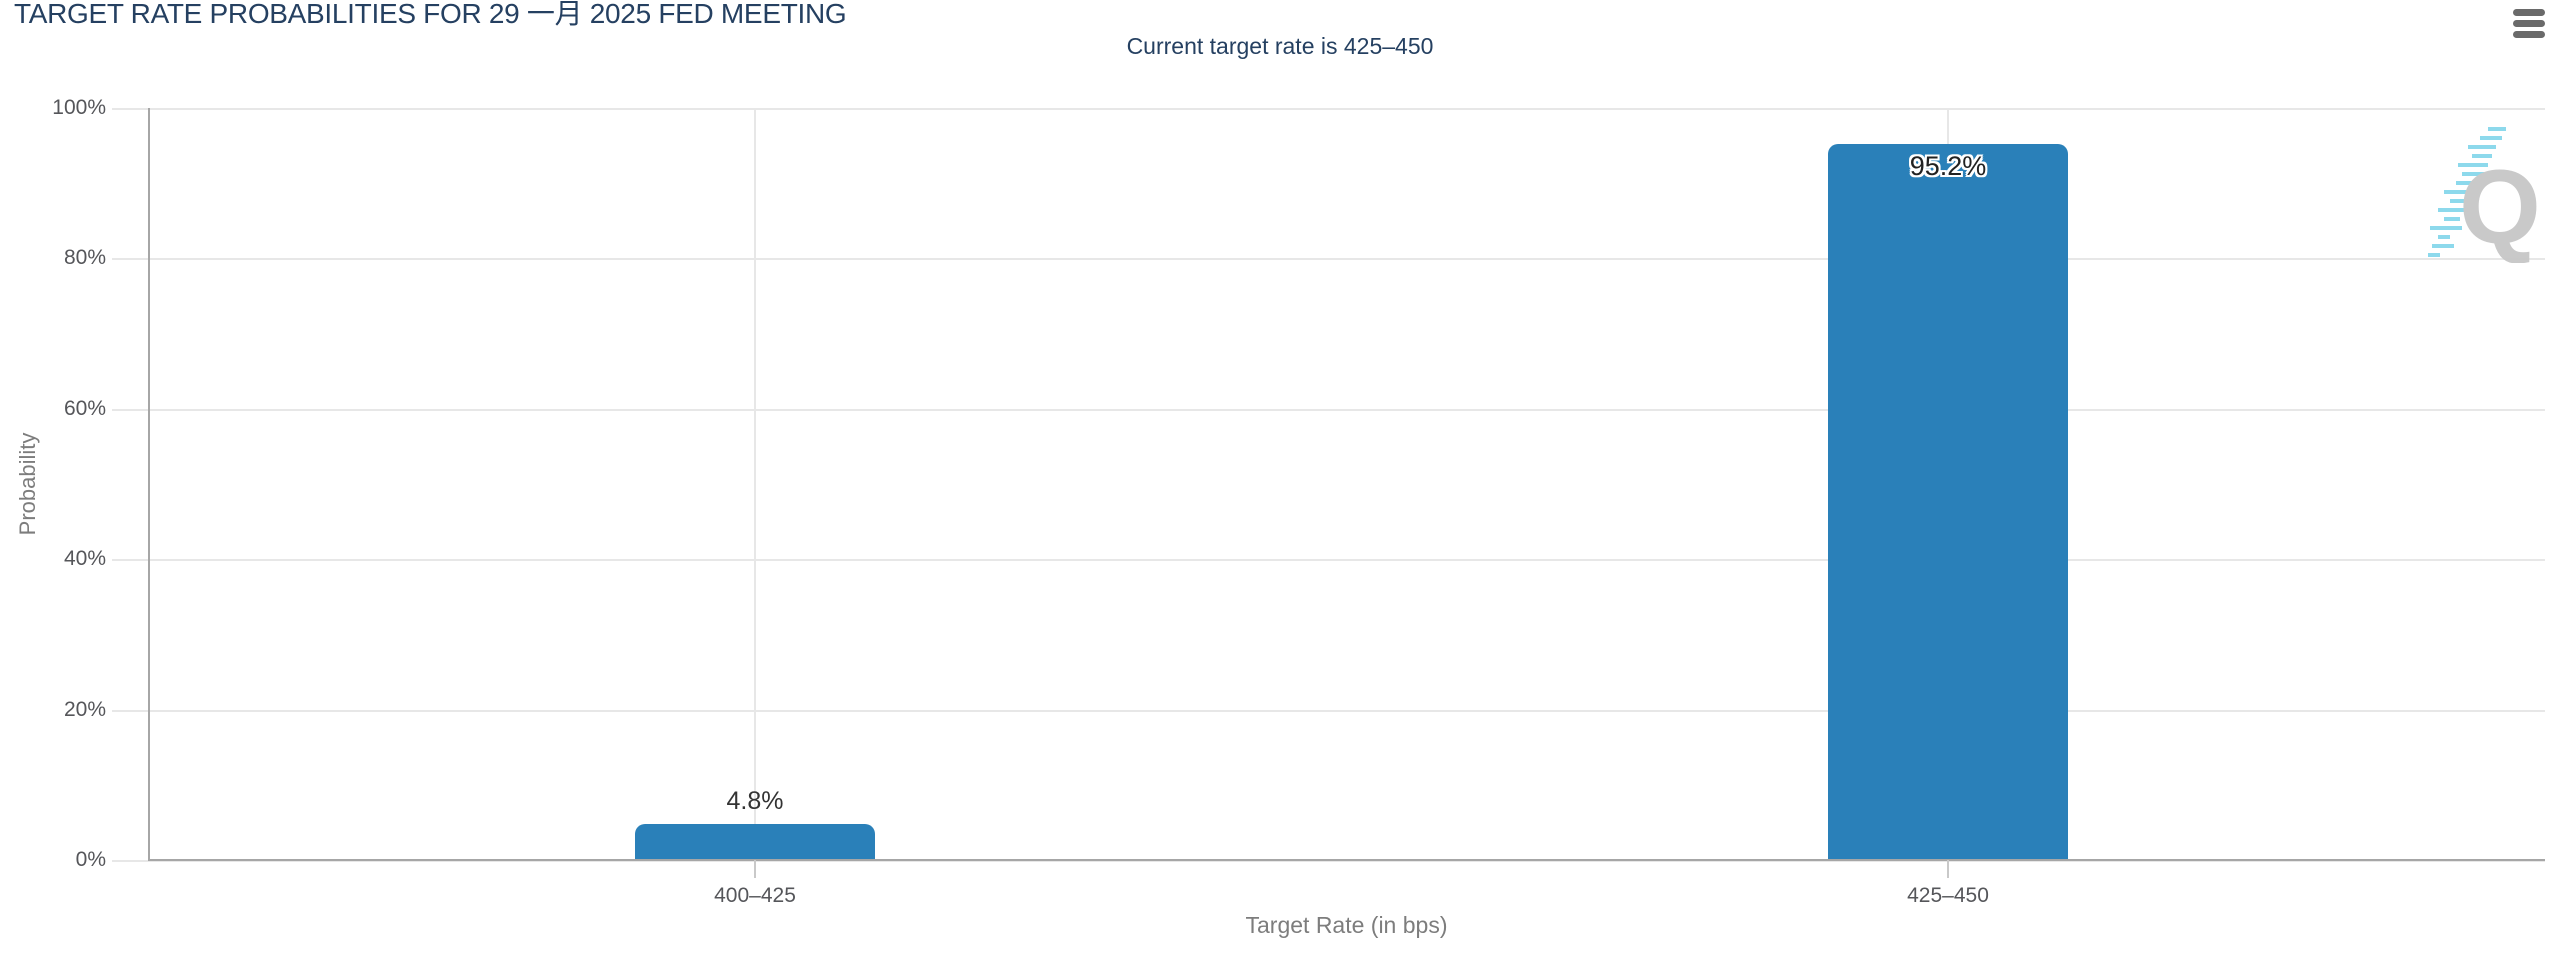 The height and width of the screenshot is (953, 2560). I want to click on bar-value-label: 4.8%, so click(755, 800).